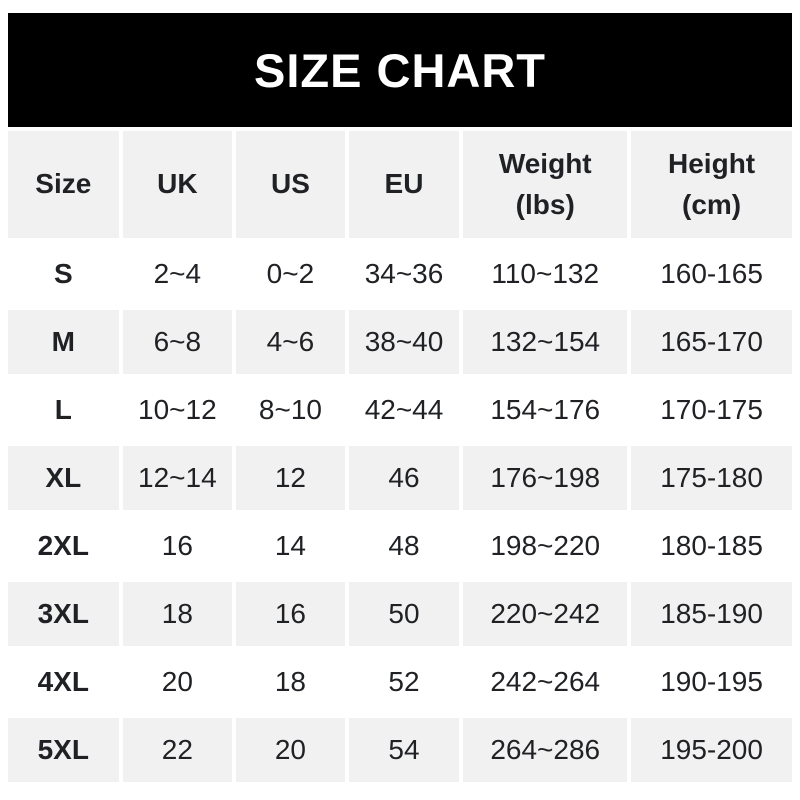 This screenshot has height=800, width=800. I want to click on title-banner: SIZE CHART, so click(400, 70).